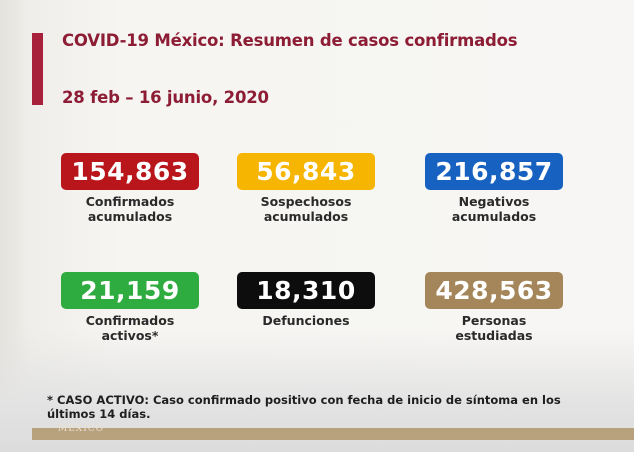  What do you see at coordinates (306, 320) in the screenshot?
I see `stat-label: Defunciones` at bounding box center [306, 320].